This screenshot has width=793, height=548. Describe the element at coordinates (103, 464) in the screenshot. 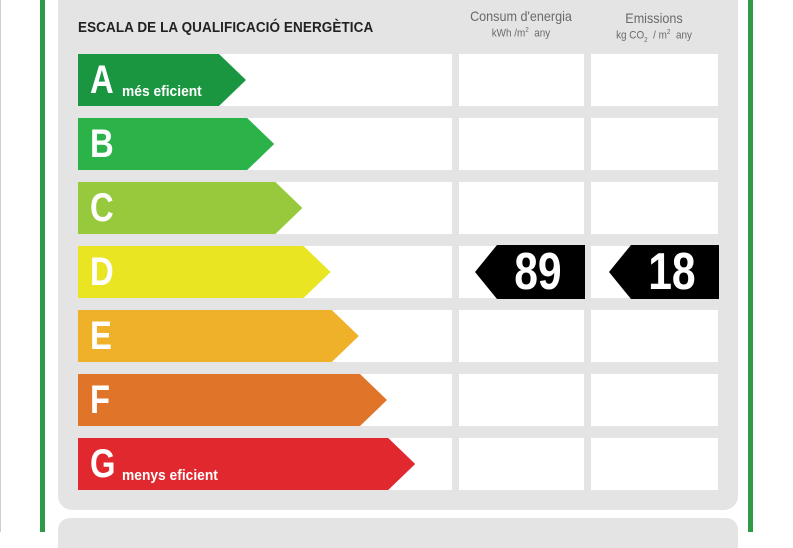

I see `class-letter: G` at that location.